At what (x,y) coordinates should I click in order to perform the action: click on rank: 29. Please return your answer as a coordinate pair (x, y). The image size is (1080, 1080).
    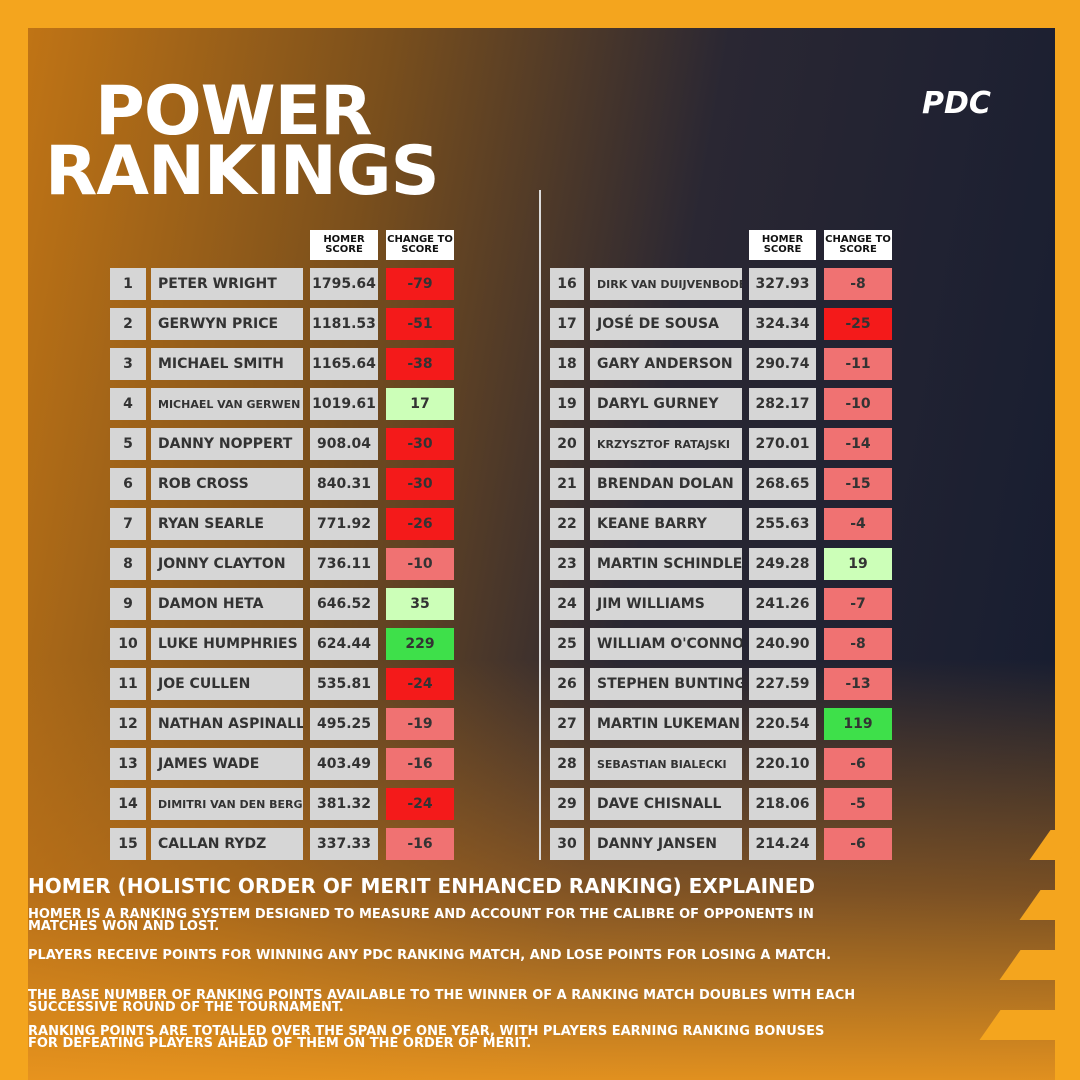
    Looking at the image, I should click on (567, 804).